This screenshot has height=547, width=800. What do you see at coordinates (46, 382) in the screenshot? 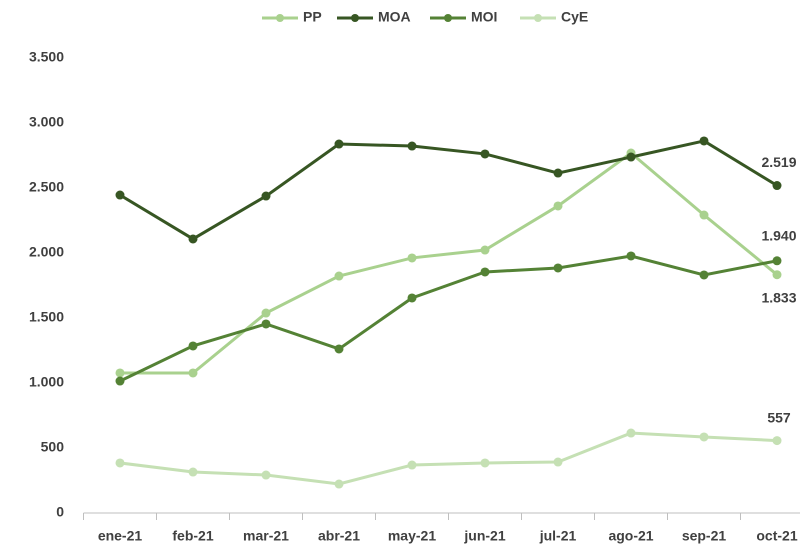
I see `y-tick-label: 1.000` at bounding box center [46, 382].